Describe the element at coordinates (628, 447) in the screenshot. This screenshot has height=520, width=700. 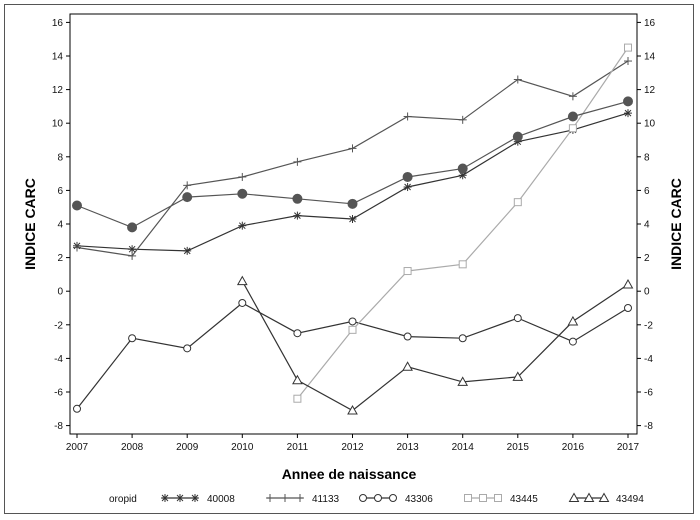
I see `x-tick-label: 2017` at that location.